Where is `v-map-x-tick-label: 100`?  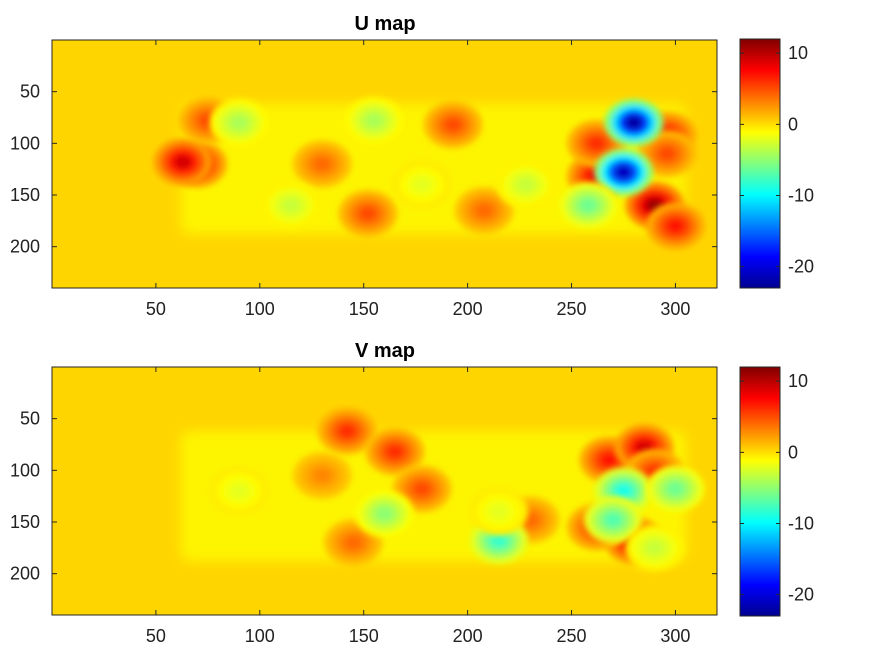
v-map-x-tick-label: 100 is located at coordinates (260, 636).